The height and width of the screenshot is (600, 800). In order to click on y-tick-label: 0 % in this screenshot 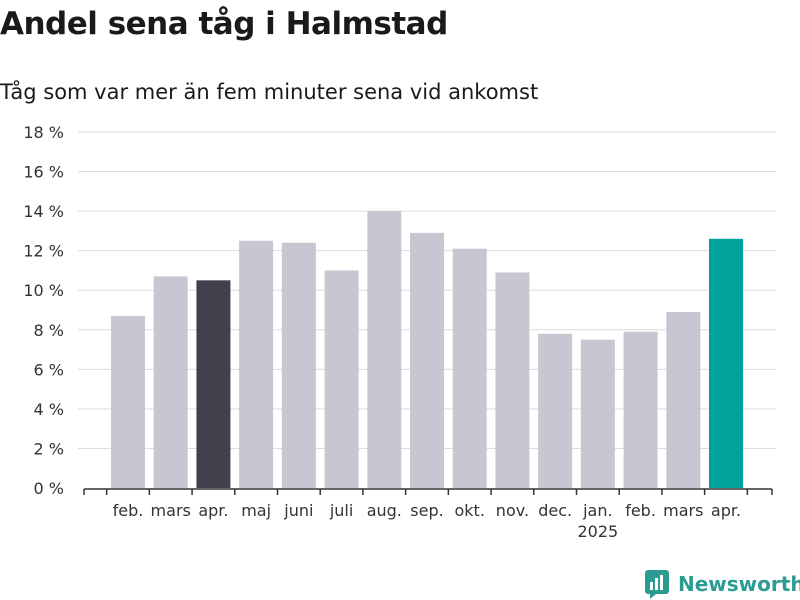, I will do `click(49, 488)`.